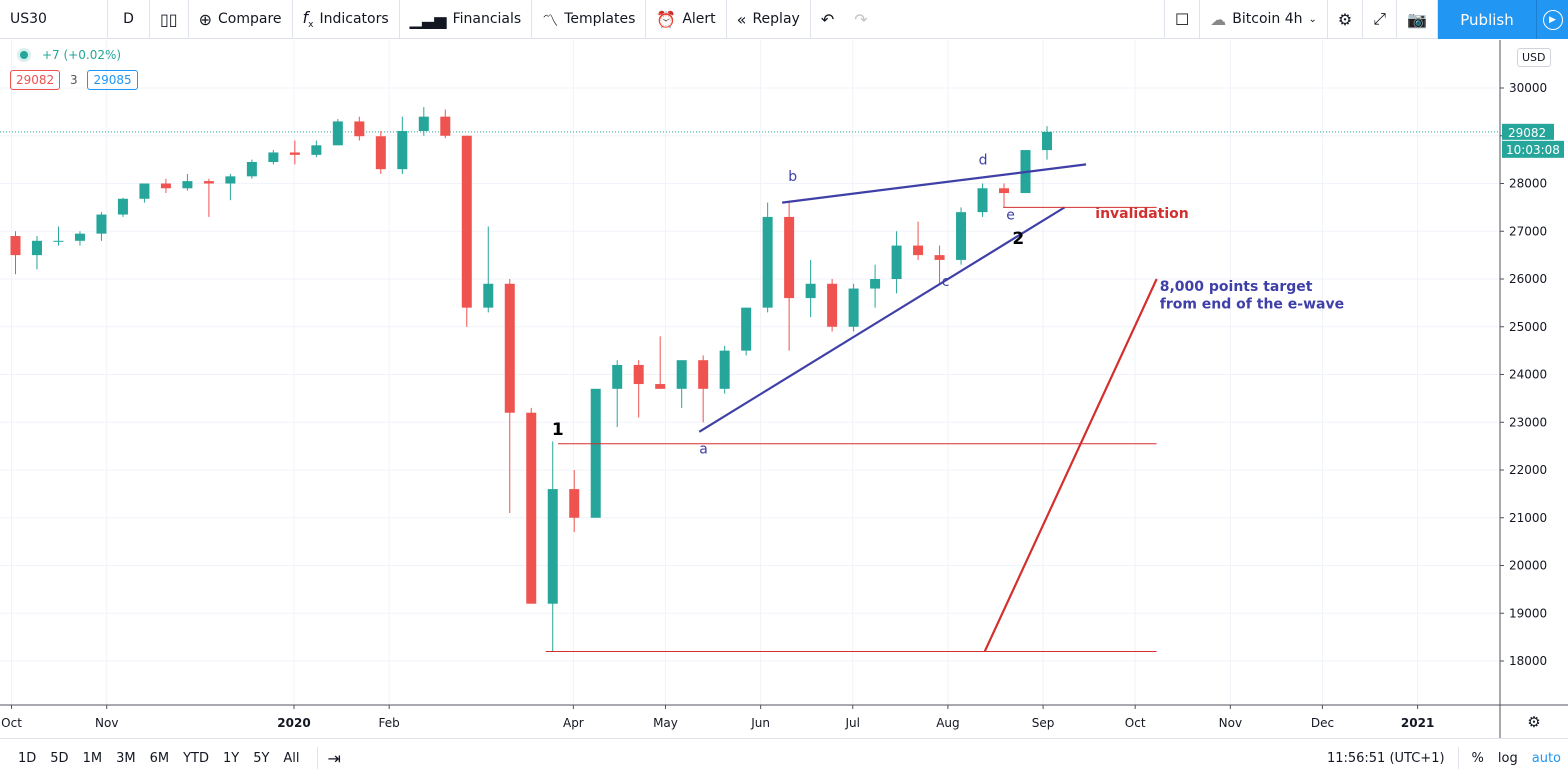 The width and height of the screenshot is (1568, 777). I want to click on symbol-search: US30, so click(54, 19).